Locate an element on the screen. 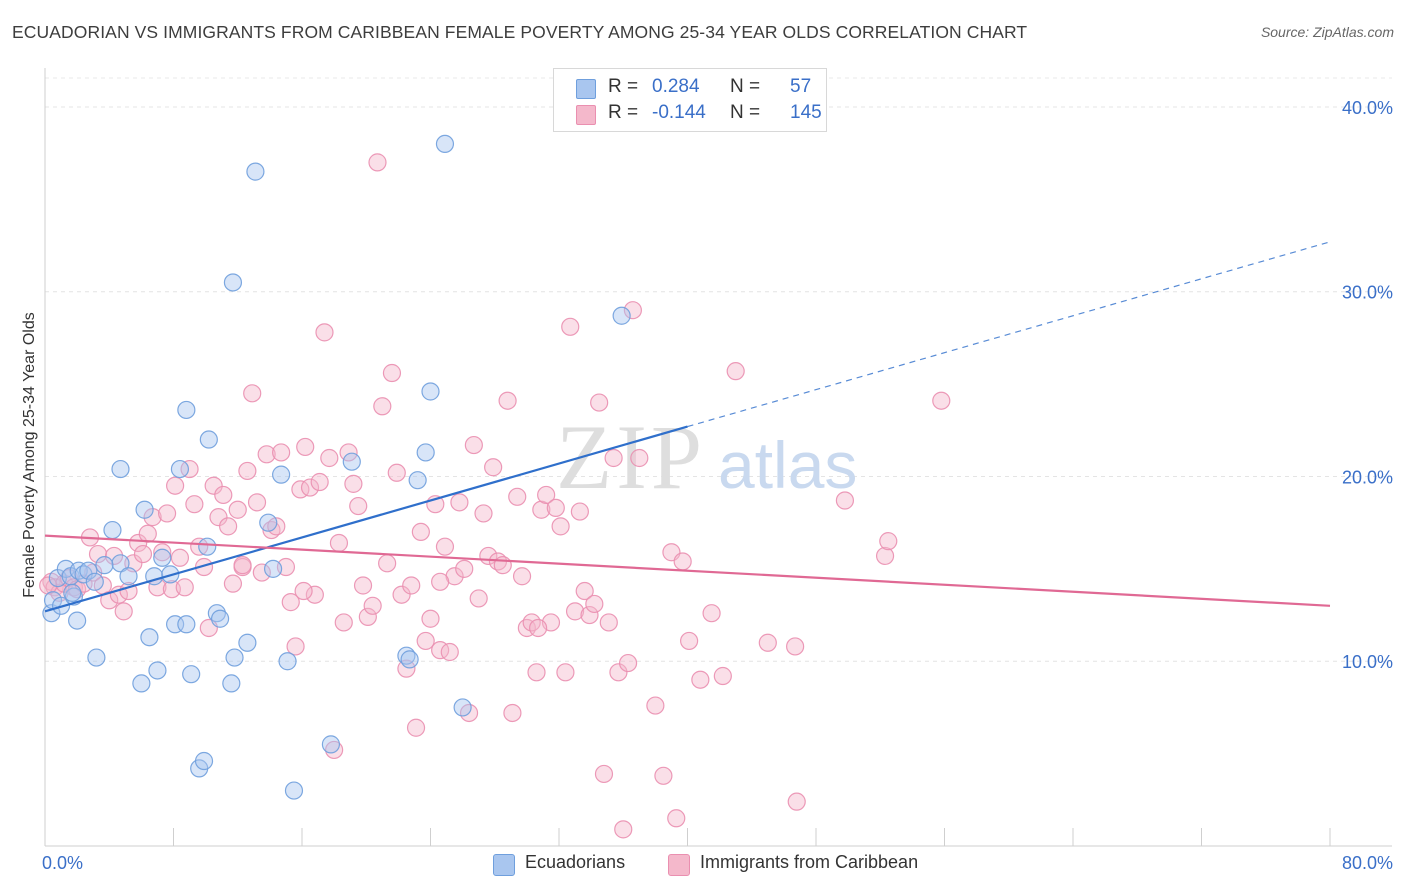 This screenshot has width=1406, height=892. y-tick-label: 10.0% is located at coordinates (1367, 662).